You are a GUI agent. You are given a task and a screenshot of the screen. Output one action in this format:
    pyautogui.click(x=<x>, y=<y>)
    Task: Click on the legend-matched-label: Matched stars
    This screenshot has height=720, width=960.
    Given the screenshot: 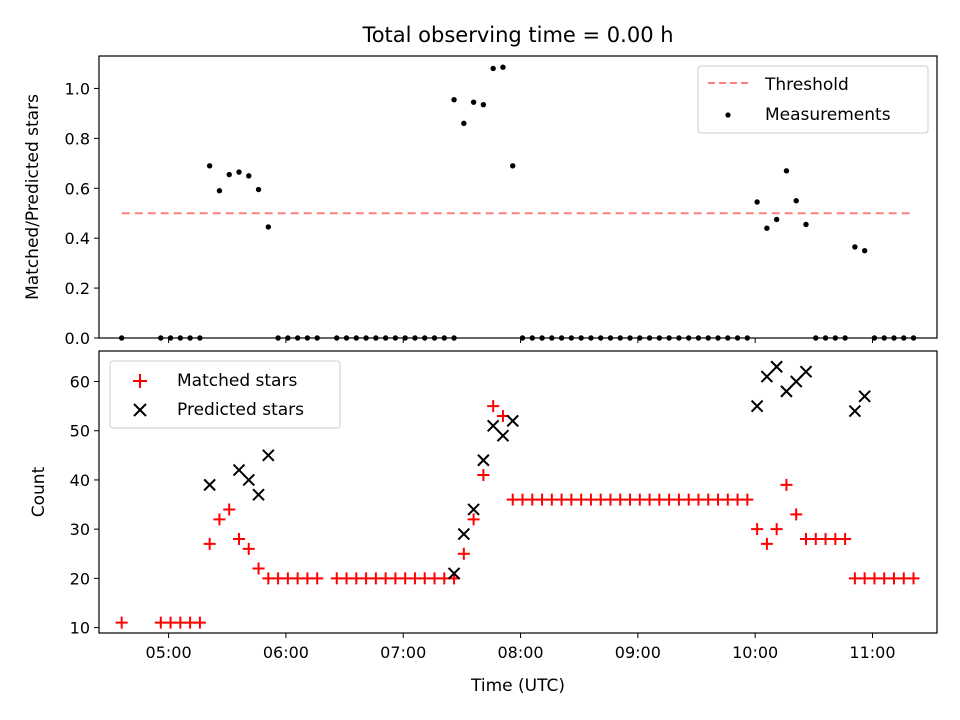 What is the action you would take?
    pyautogui.click(x=237, y=381)
    